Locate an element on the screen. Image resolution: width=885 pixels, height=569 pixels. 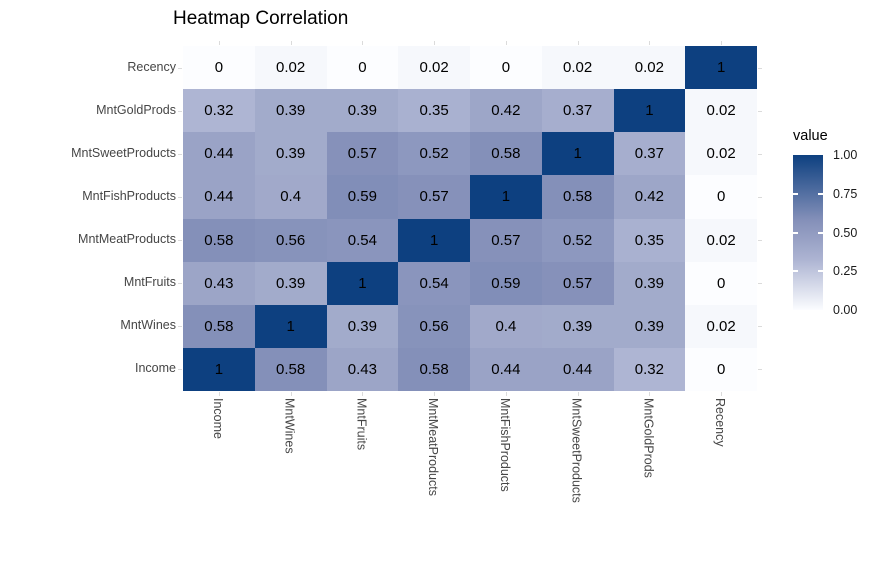
x-axis-label: MntWines is located at coordinates (289, 426).